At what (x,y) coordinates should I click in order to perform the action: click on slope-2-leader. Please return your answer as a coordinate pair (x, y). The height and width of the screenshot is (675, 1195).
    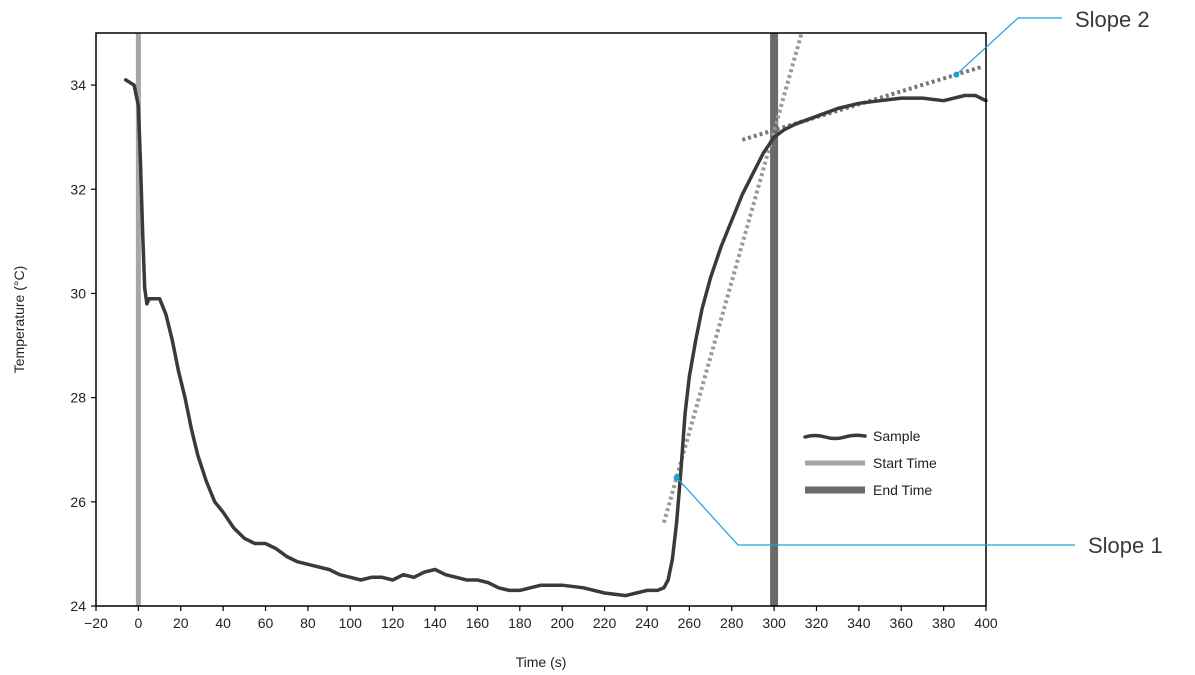
    Looking at the image, I should click on (1008, 46).